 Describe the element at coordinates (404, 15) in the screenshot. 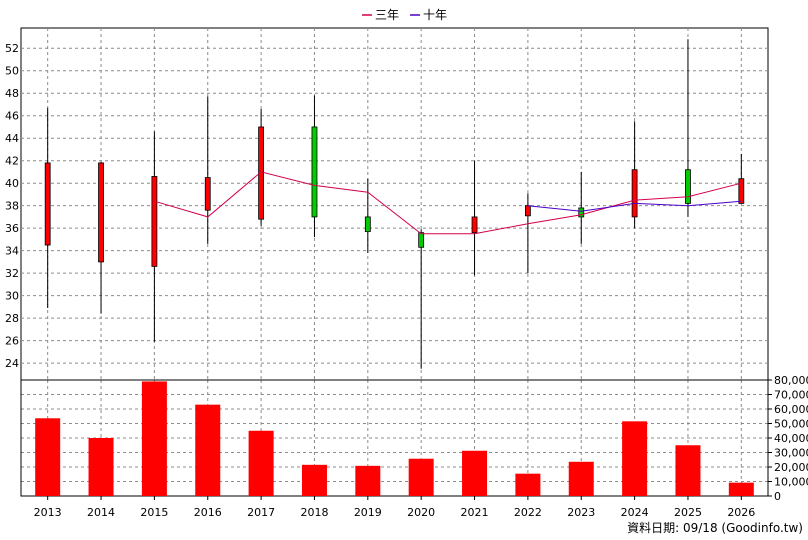

I see `legend: 三年 十年` at that location.